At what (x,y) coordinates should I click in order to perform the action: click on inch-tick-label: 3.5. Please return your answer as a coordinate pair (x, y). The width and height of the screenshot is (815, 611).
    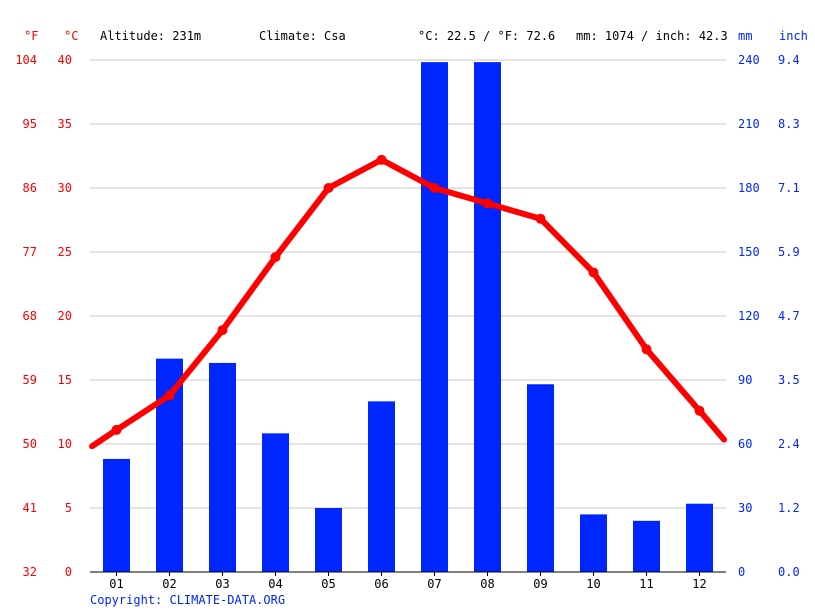
    Looking at the image, I should click on (789, 380).